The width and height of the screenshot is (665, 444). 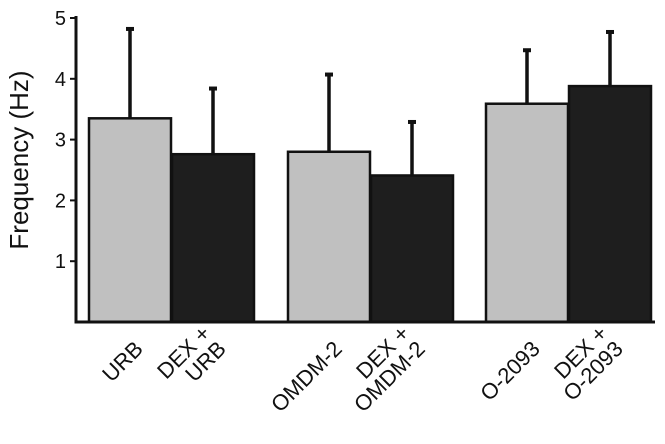 I want to click on x-category-label: DEX +OMDM-2, so click(x=389, y=369).